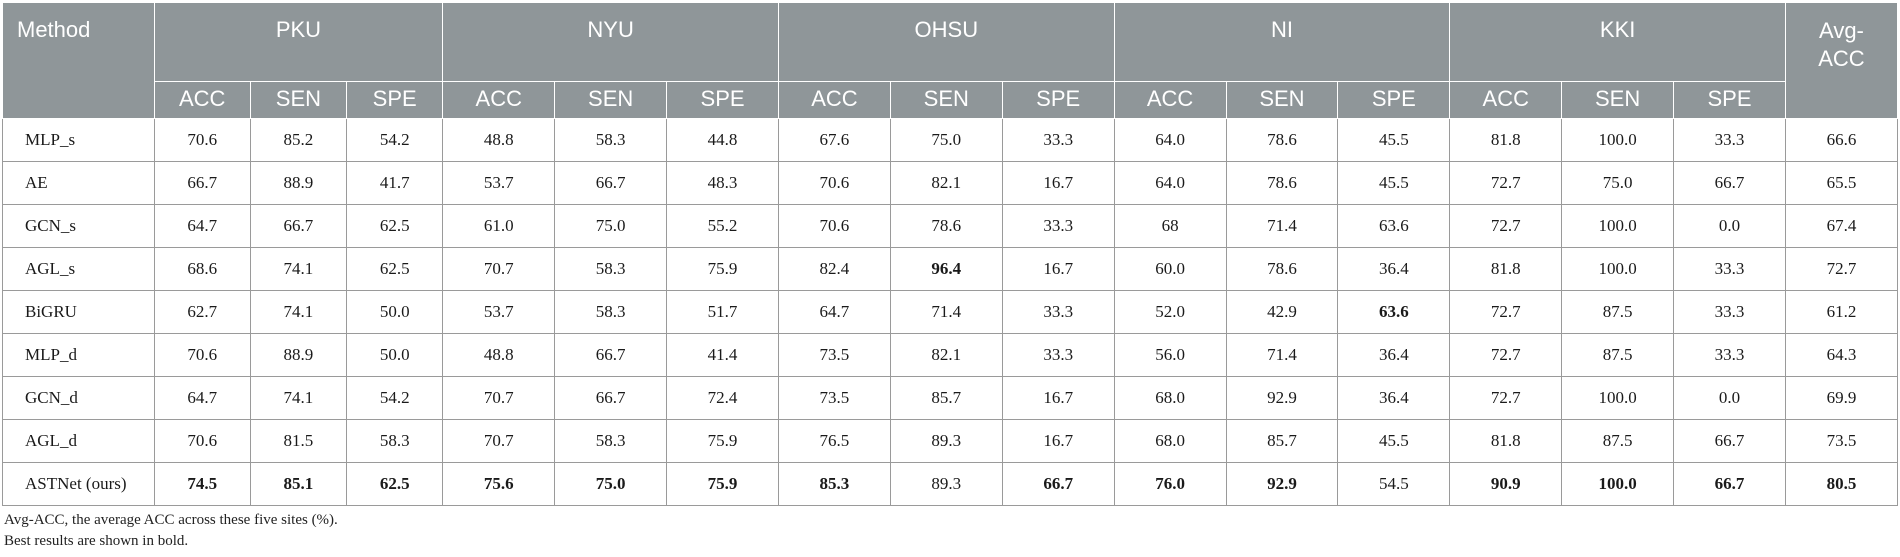  Describe the element at coordinates (298, 441) in the screenshot. I see `value-cell: 81.5` at that location.